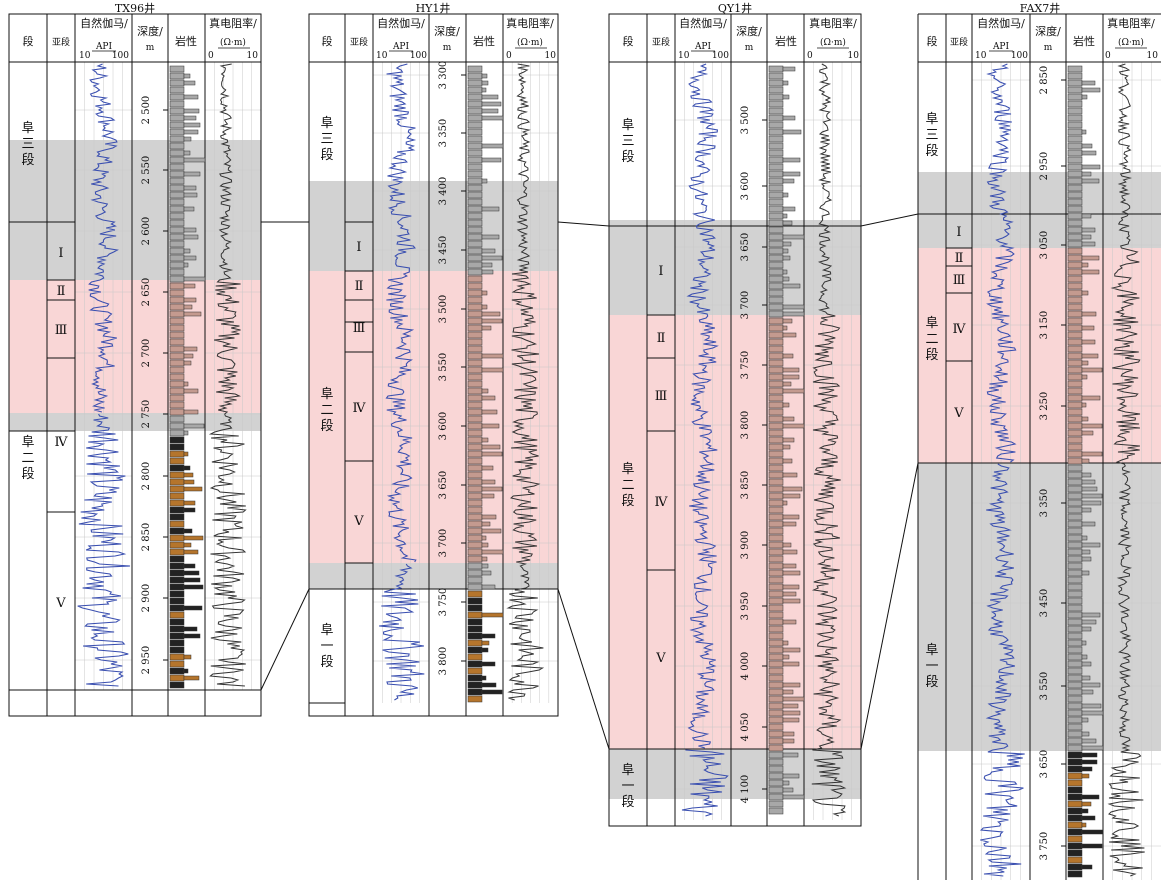 This screenshot has width=1161, height=884. Describe the element at coordinates (551, 56) in the screenshot. I see `header-res-max: 10` at that location.